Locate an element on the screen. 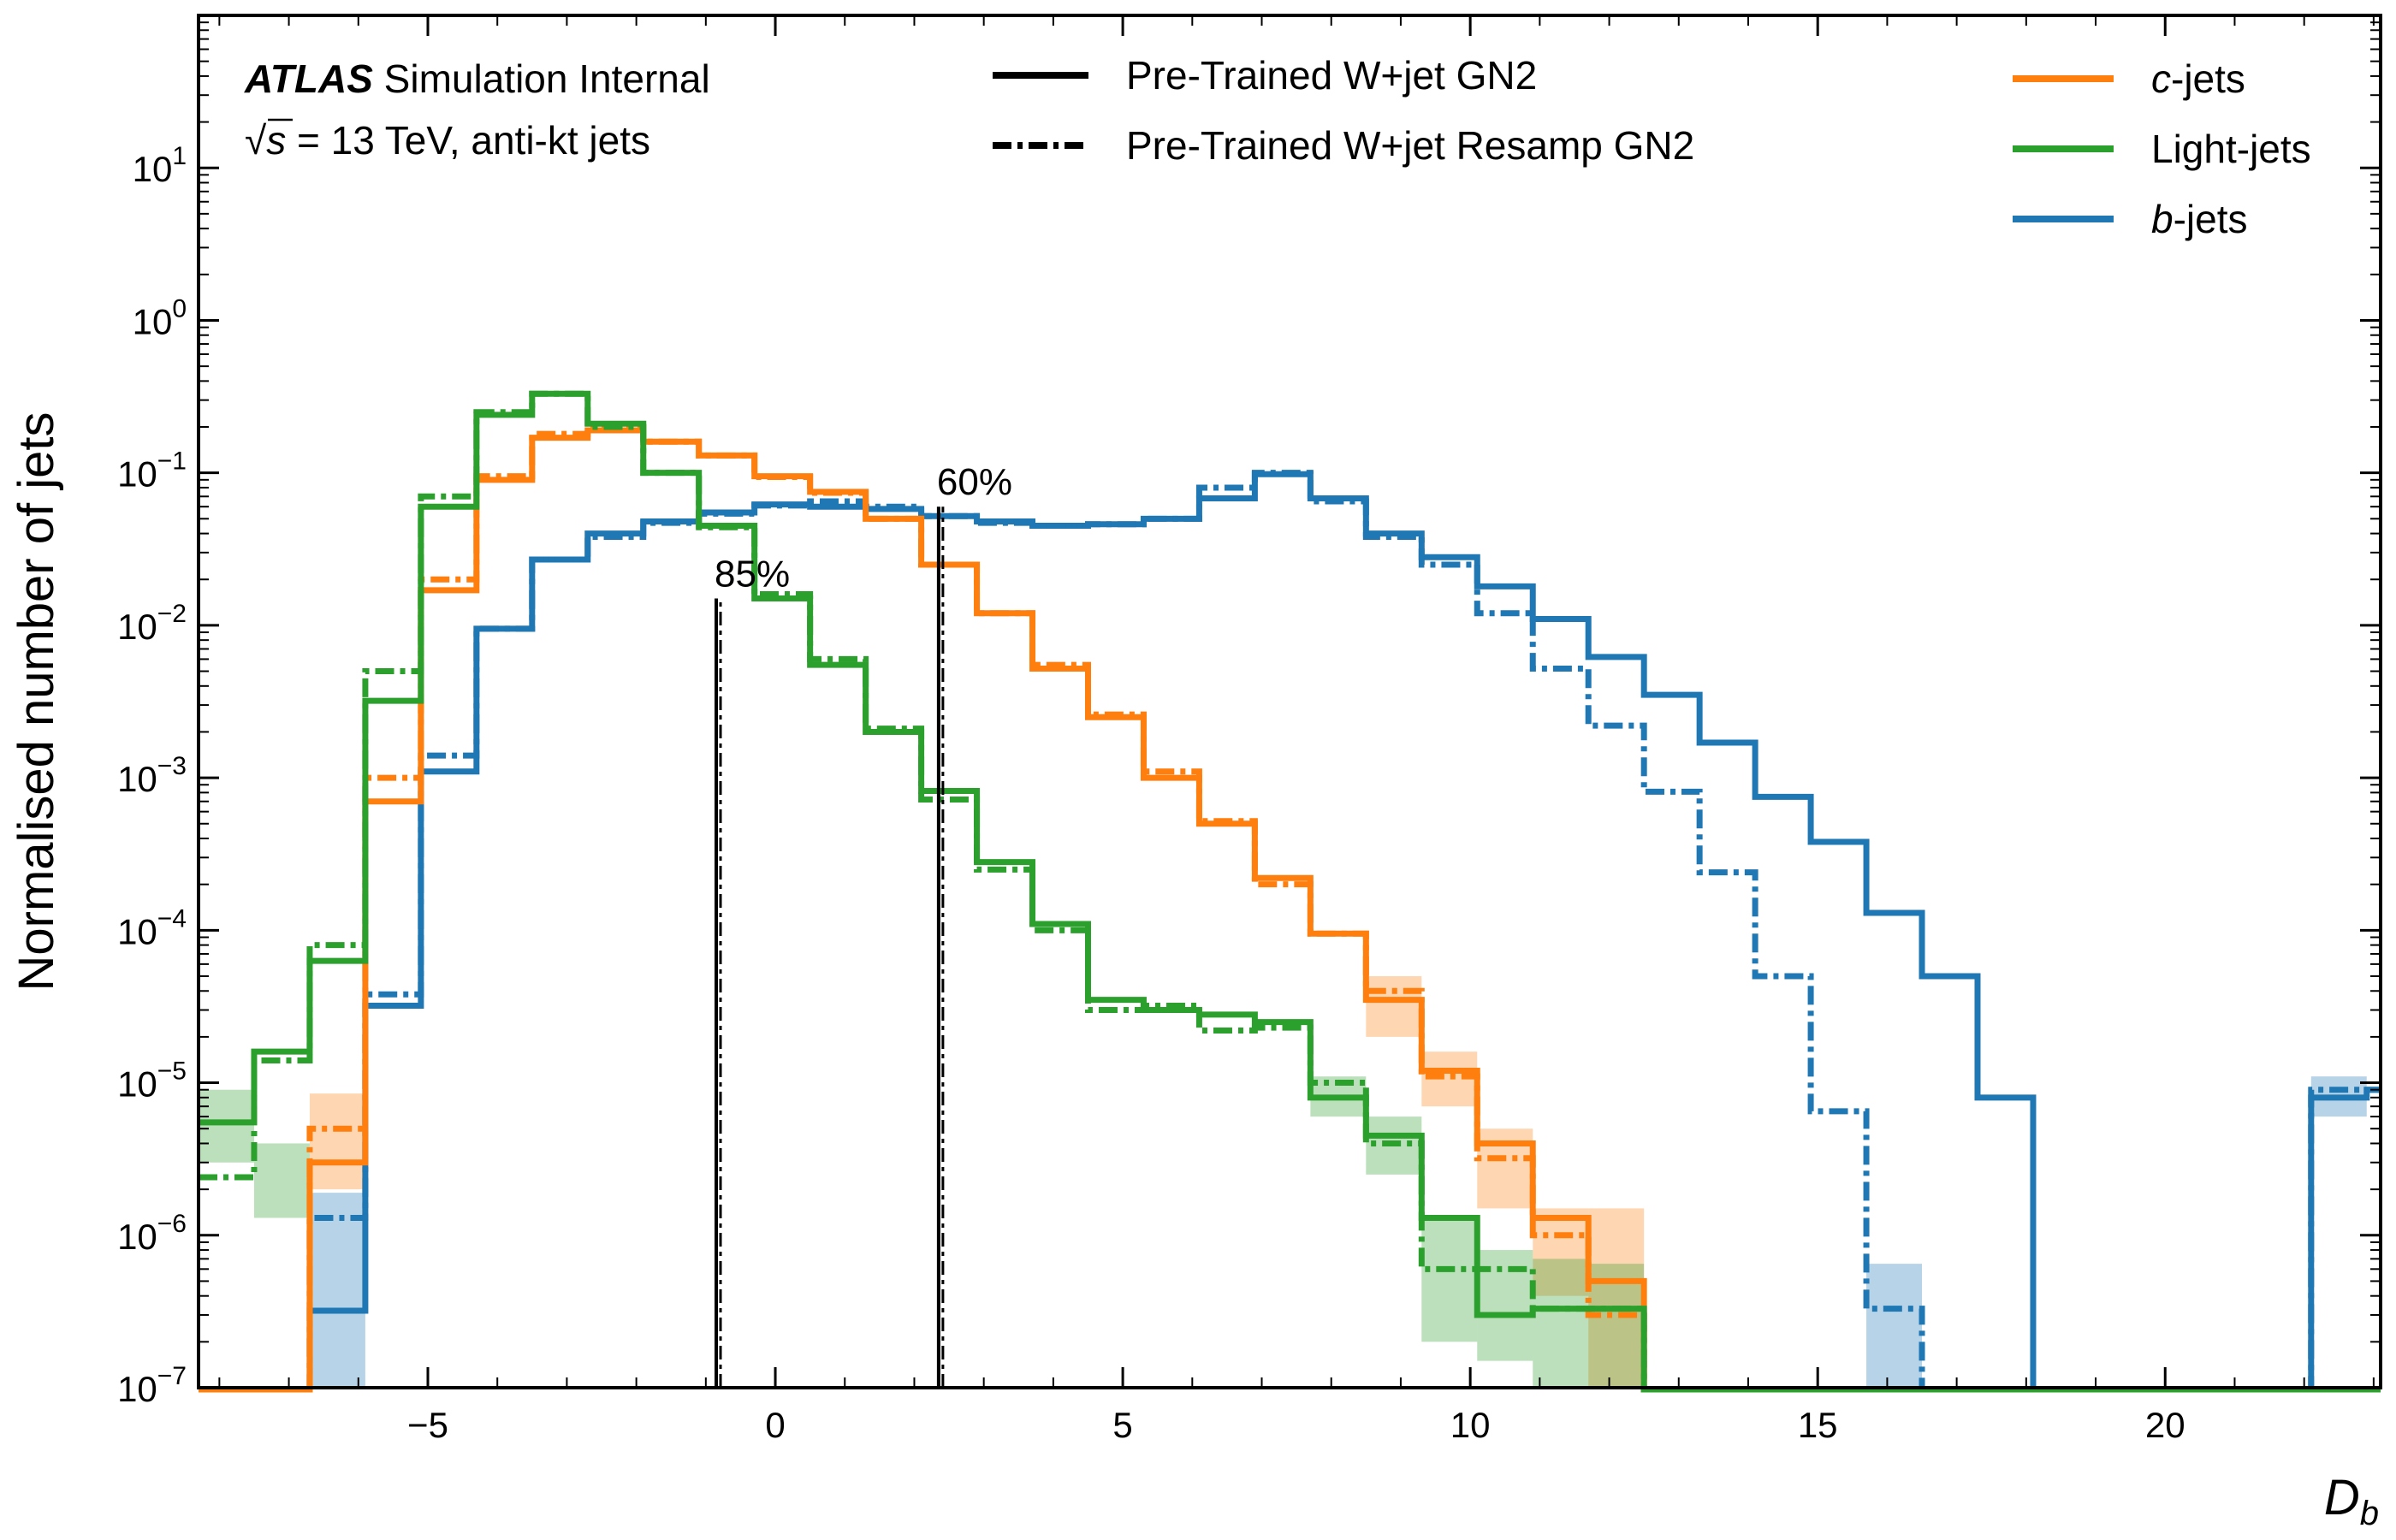  flavour-legend-italic: b is located at coordinates (2162, 219).